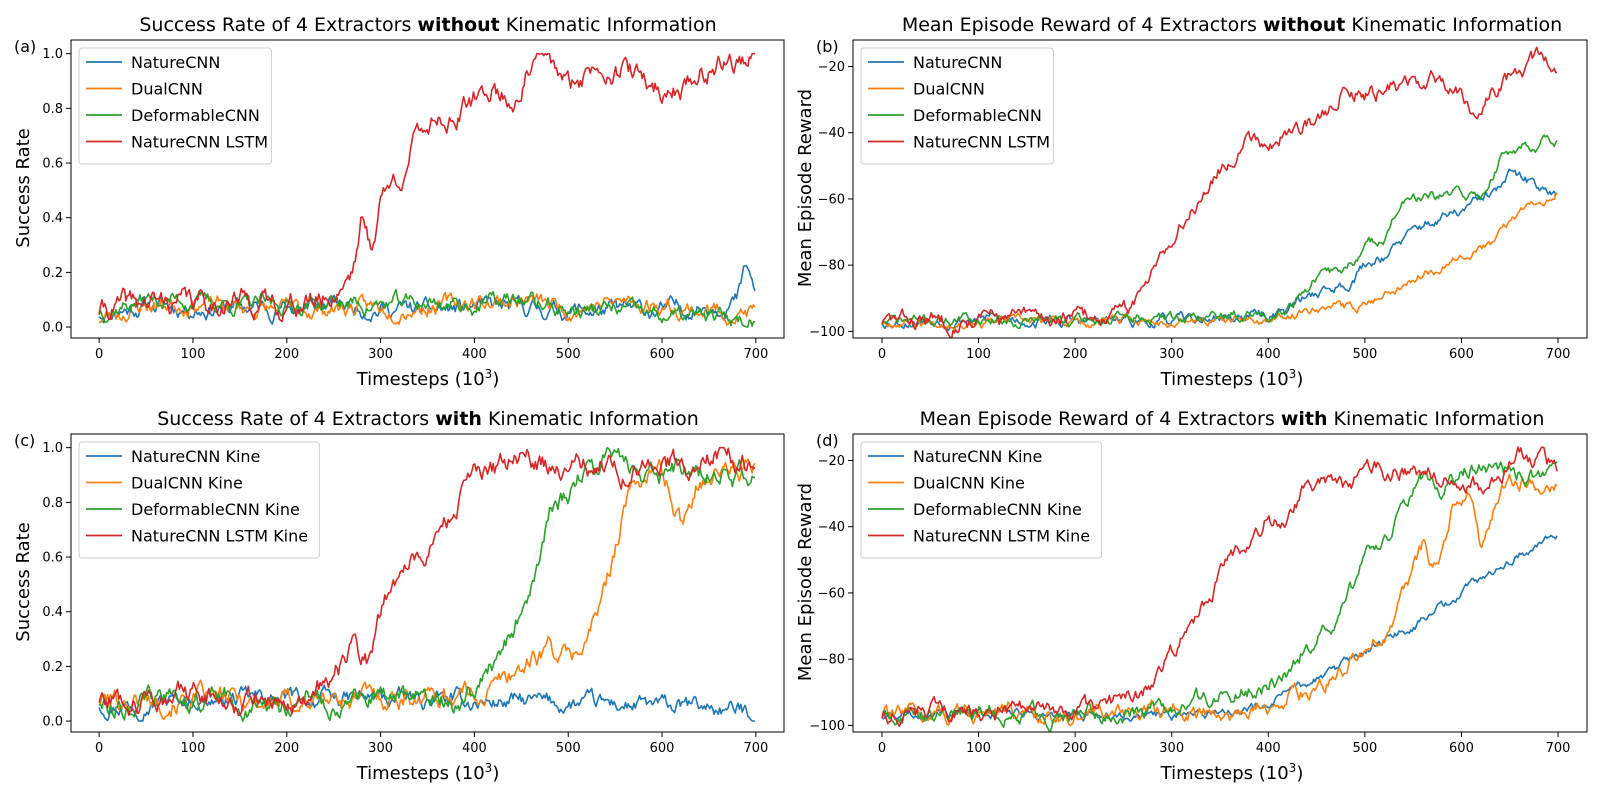  I want to click on panel-label: (a), so click(25, 46).